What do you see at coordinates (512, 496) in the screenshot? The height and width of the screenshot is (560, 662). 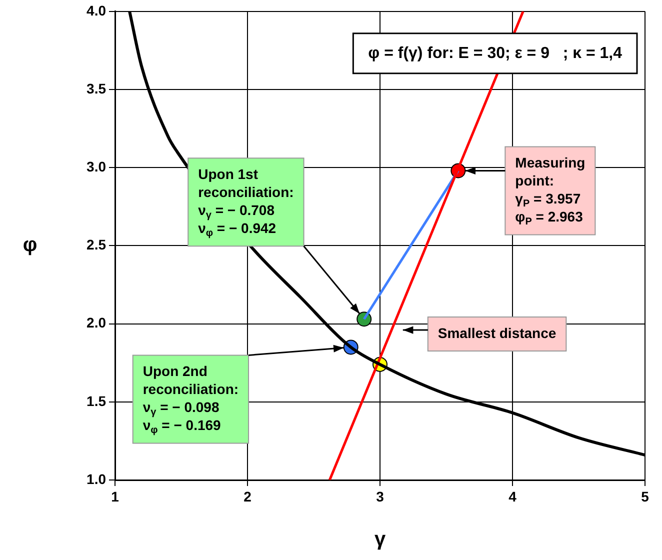 I see `x-tick-label: 4` at bounding box center [512, 496].